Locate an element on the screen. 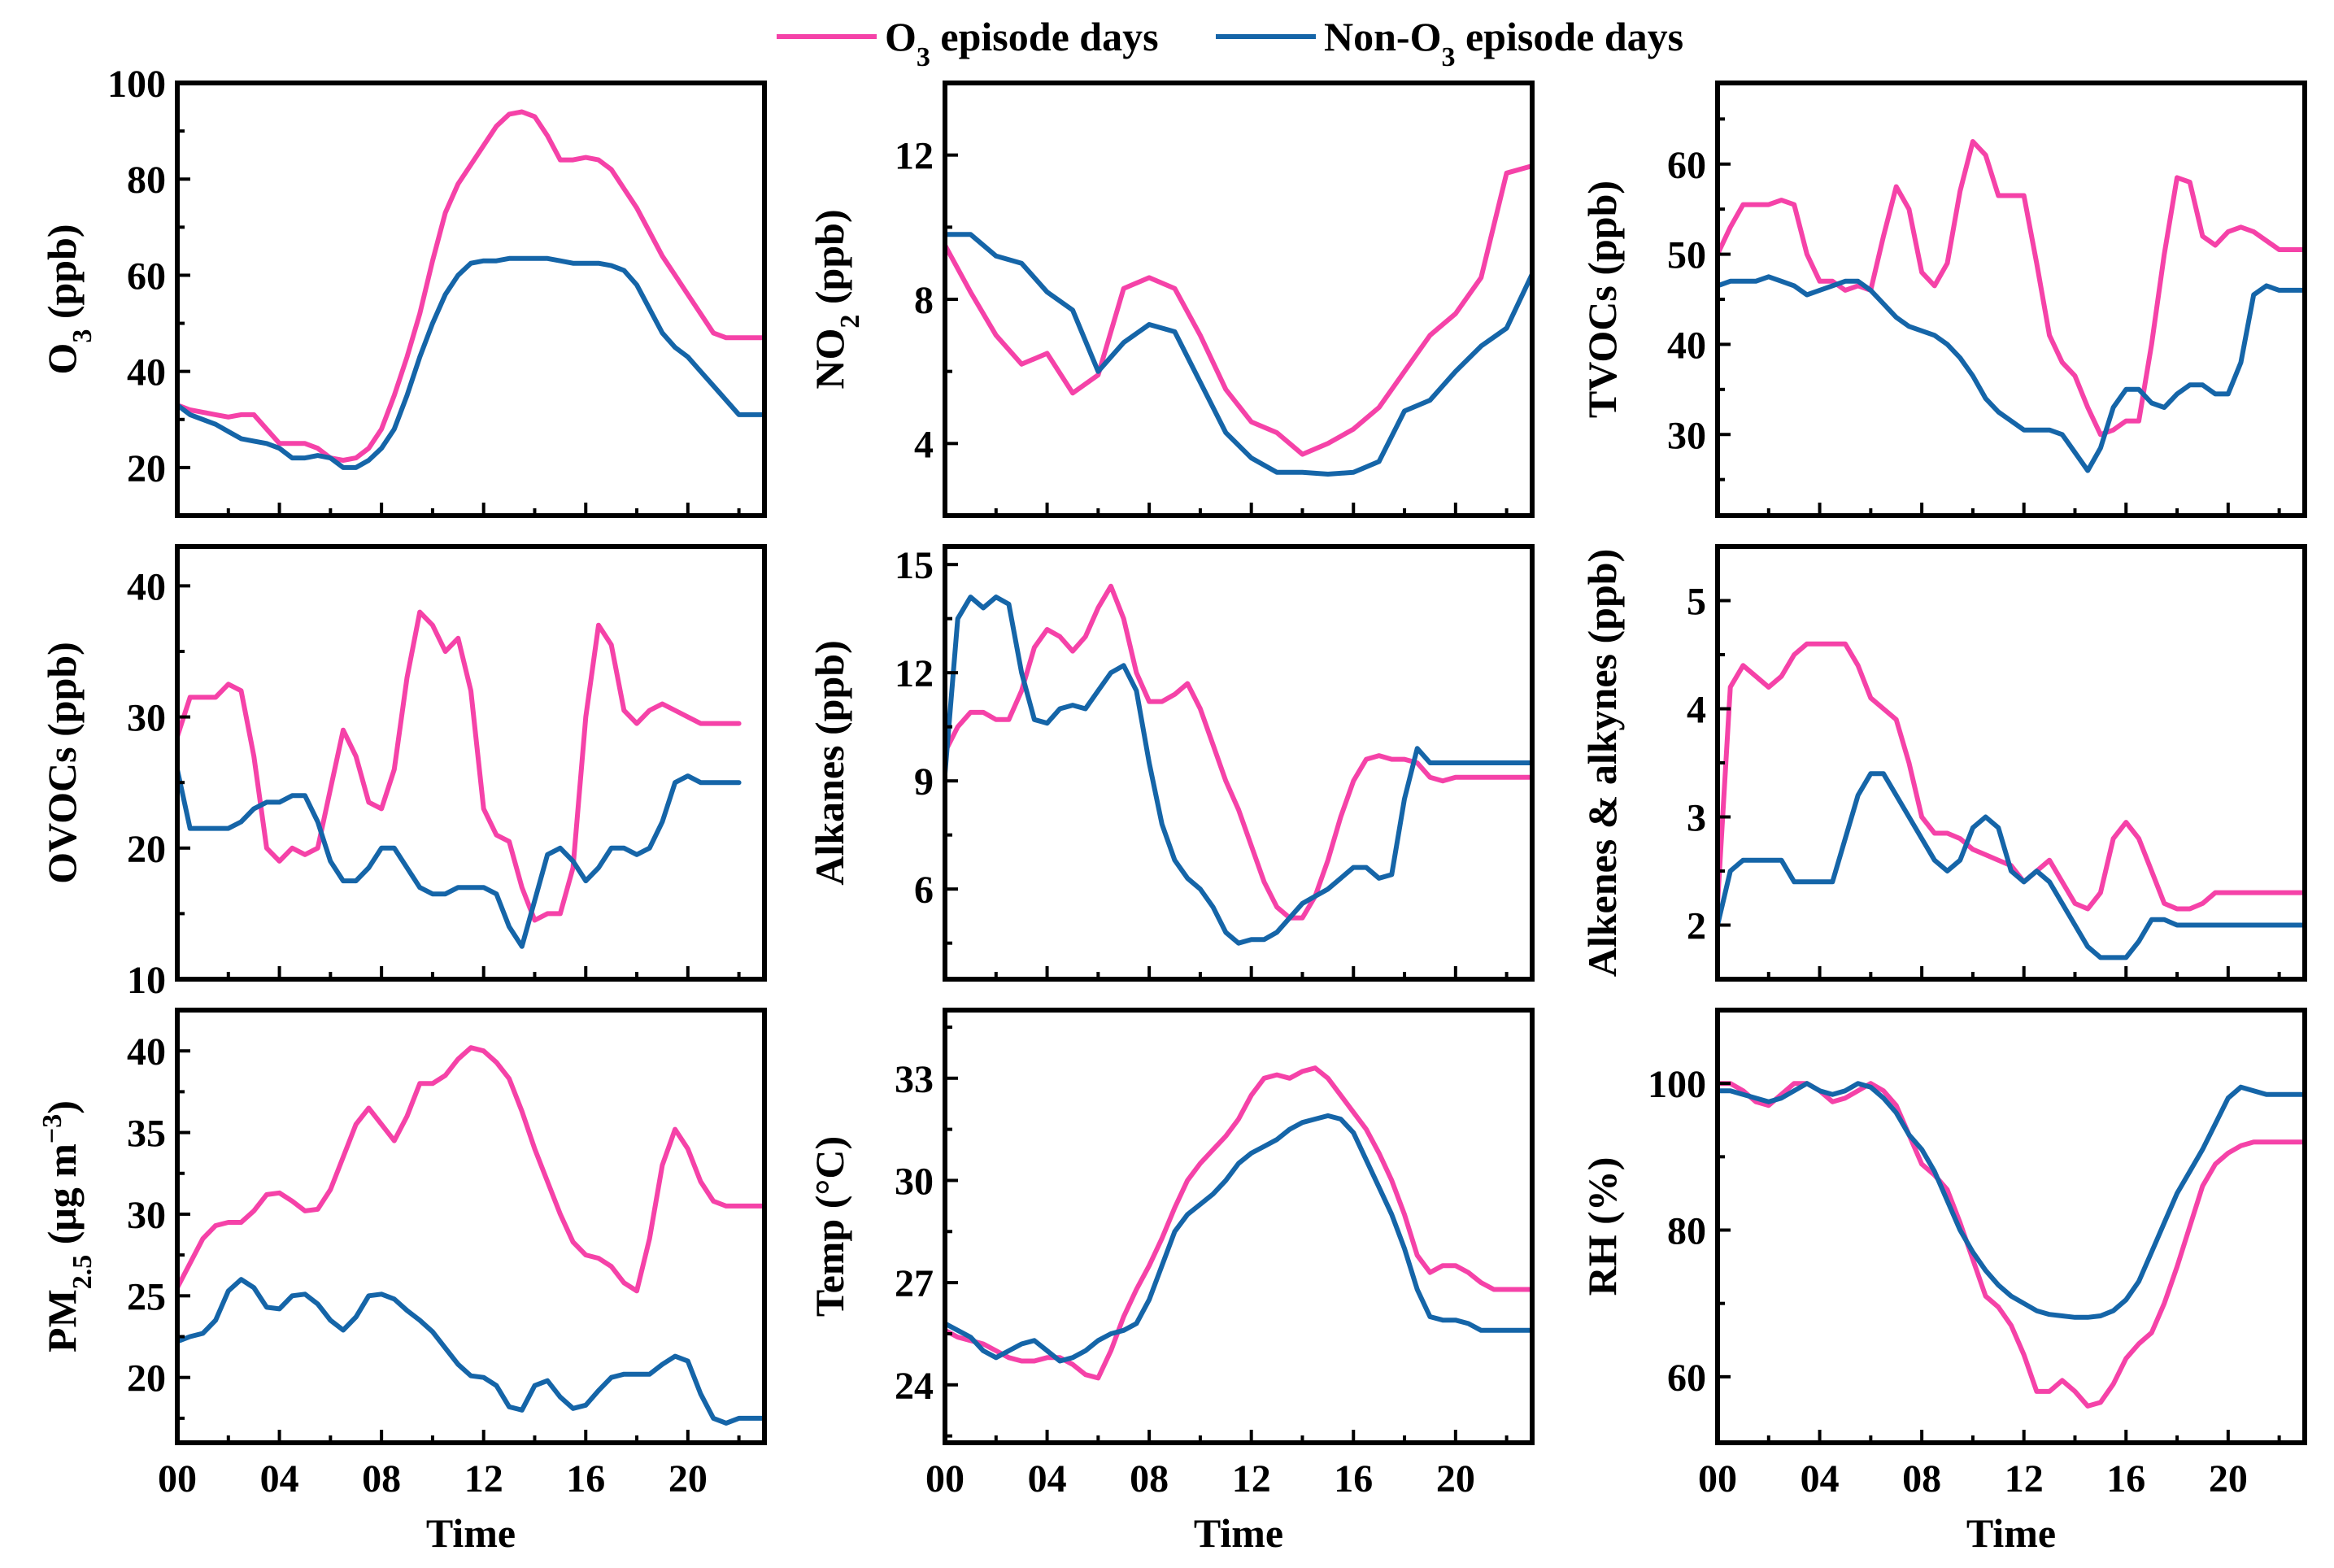 This screenshot has height=1568, width=2334. y-axis-label: RH (%) is located at coordinates (1602, 1226).